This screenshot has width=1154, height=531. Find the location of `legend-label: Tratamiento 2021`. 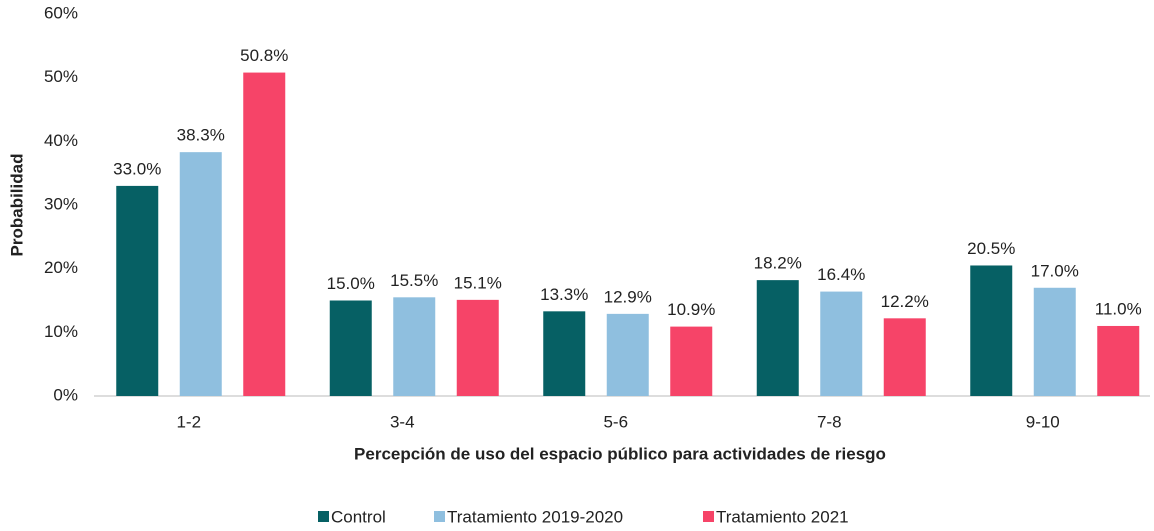

legend-label: Tratamiento 2021 is located at coordinates (782, 516).